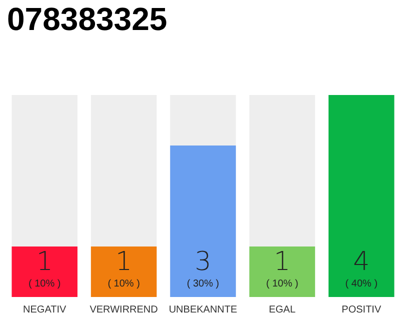 This screenshot has height=320, width=410. Describe the element at coordinates (203, 310) in the screenshot. I see `x-tick-label: UNBEKANNTE` at that location.